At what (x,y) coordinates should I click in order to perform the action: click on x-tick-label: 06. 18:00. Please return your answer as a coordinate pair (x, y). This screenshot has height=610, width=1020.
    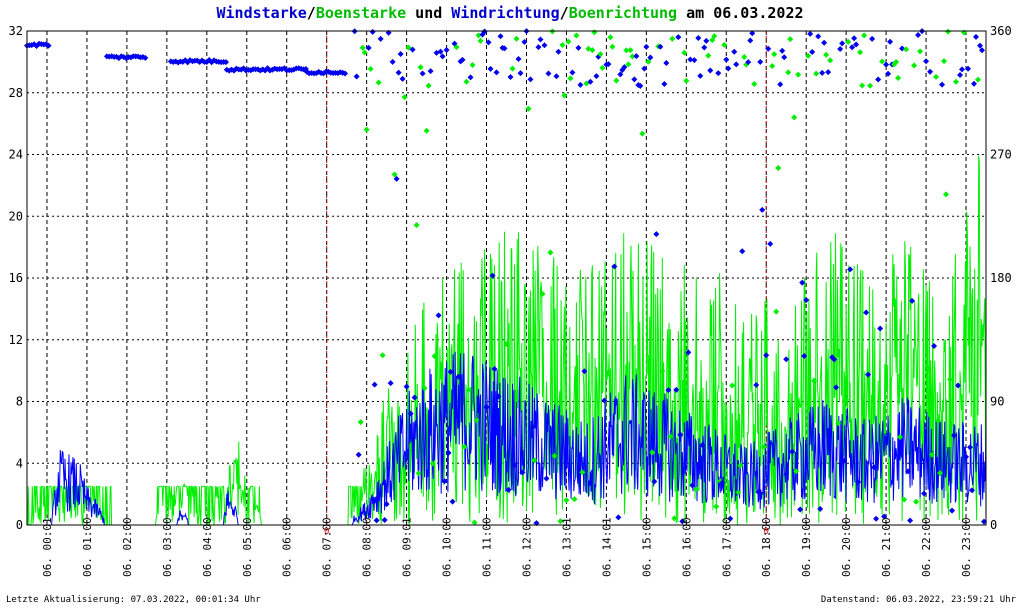
    Looking at the image, I should click on (766, 547).